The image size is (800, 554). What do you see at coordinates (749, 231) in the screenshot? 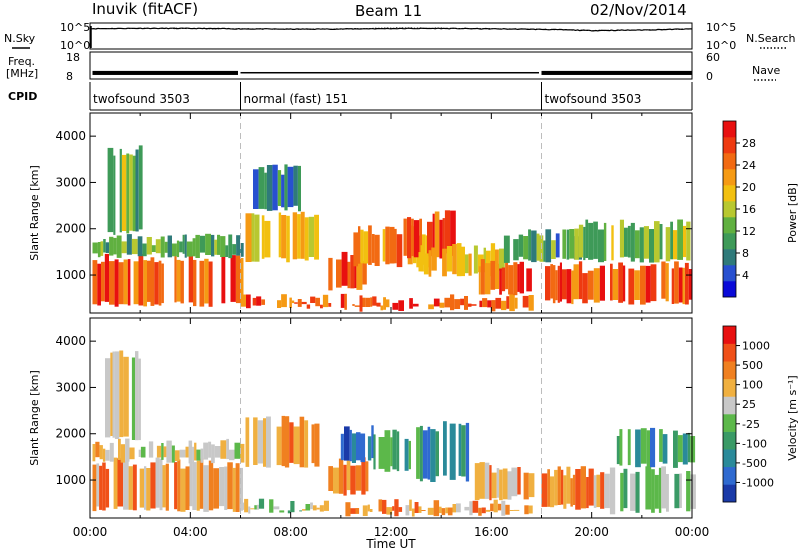
I see `power-colorbar-tick-label: 12` at bounding box center [749, 231].